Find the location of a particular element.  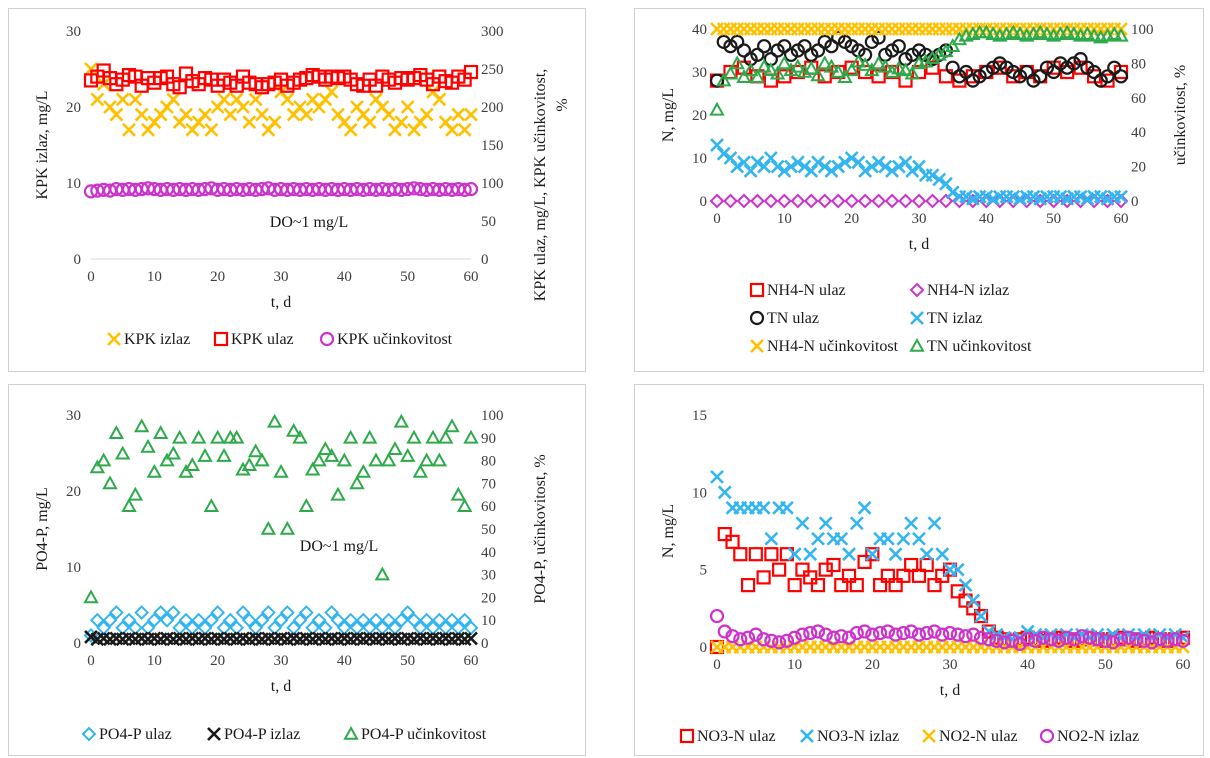

legend-label: PO4-P ulaz is located at coordinates (135, 734).